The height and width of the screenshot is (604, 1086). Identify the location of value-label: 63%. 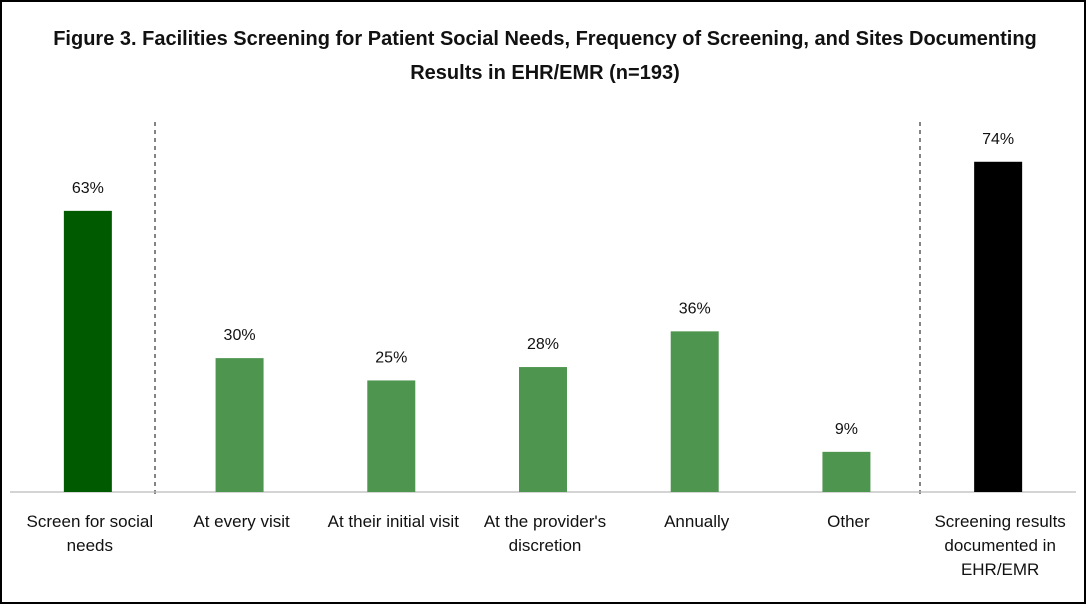
(88, 188).